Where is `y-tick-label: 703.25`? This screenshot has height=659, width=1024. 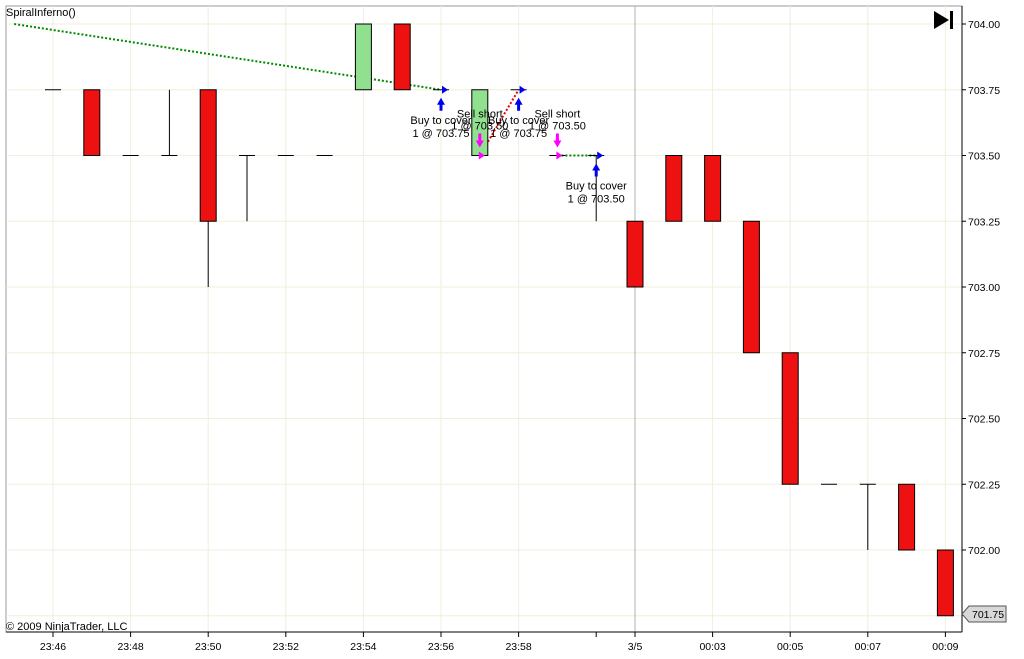
y-tick-label: 703.25 is located at coordinates (984, 222).